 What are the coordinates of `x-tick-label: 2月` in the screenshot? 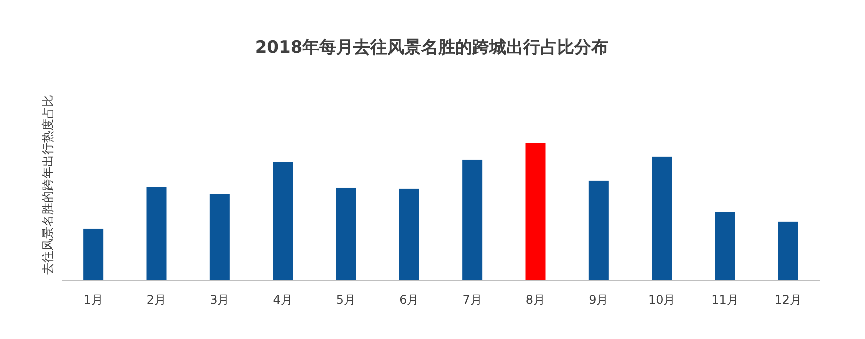 It's located at (156, 300).